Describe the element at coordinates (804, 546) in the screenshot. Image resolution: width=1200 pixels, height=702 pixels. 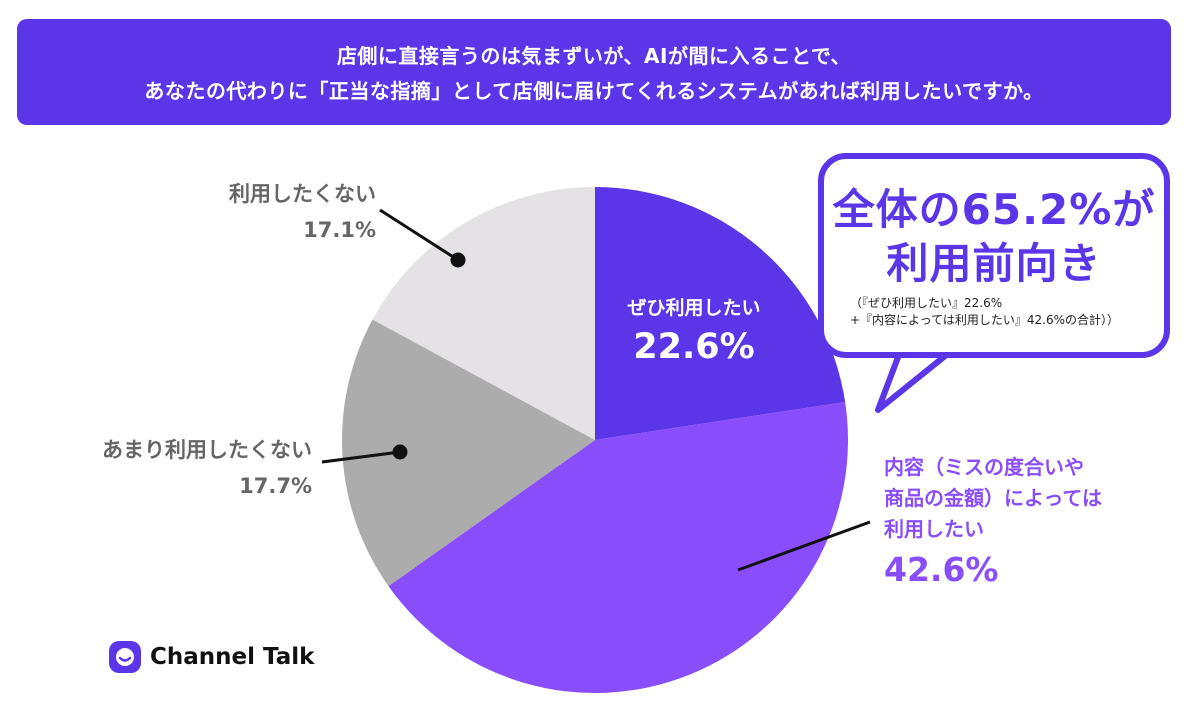
I see `leader-line-s2` at that location.